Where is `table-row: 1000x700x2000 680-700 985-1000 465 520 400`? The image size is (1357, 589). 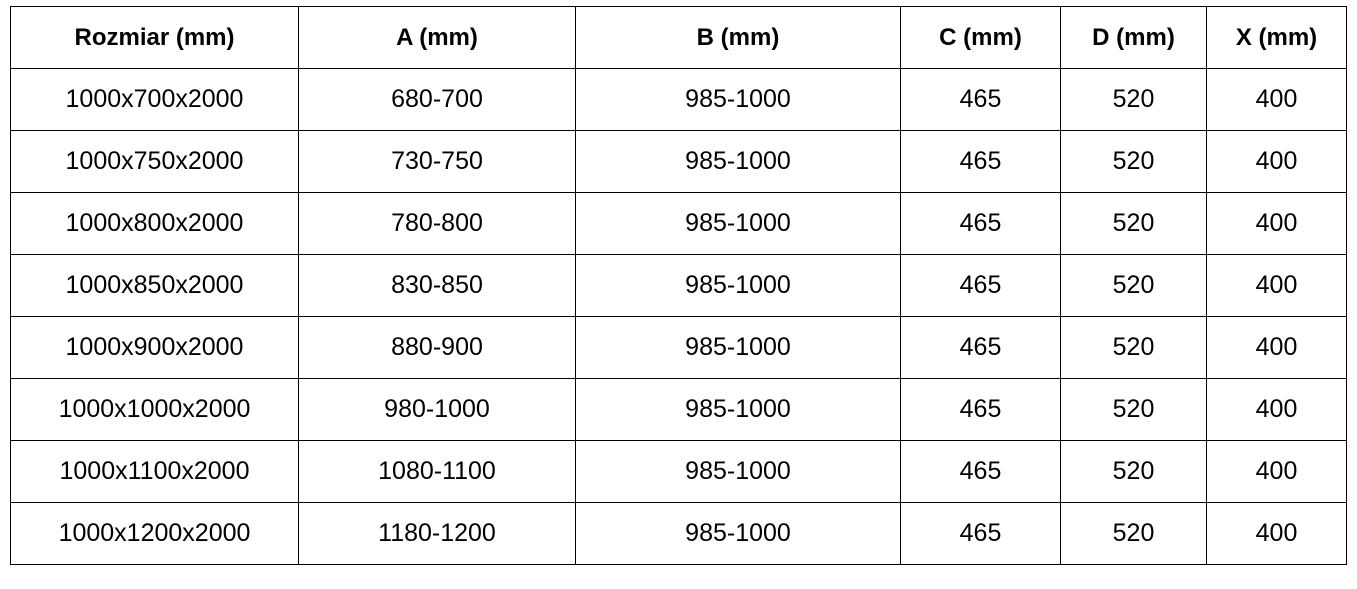
table-row: 1000x700x2000 680-700 985-1000 465 520 400 is located at coordinates (678, 99).